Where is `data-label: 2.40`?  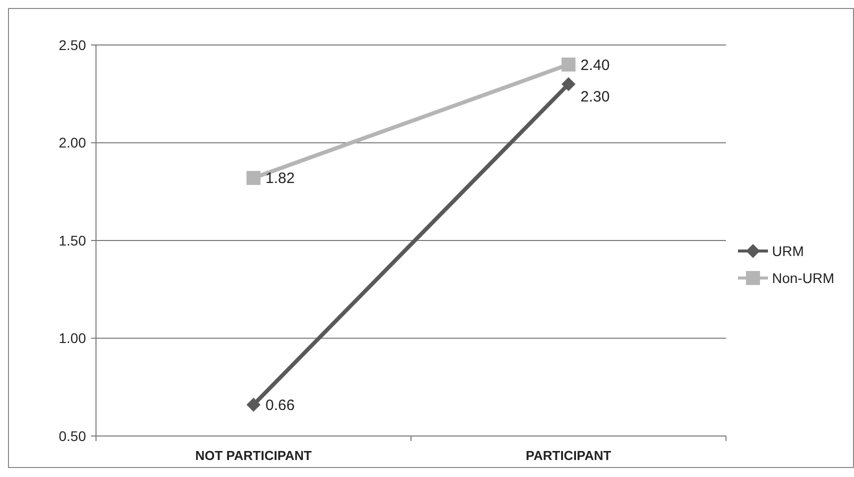 data-label: 2.40 is located at coordinates (595, 65).